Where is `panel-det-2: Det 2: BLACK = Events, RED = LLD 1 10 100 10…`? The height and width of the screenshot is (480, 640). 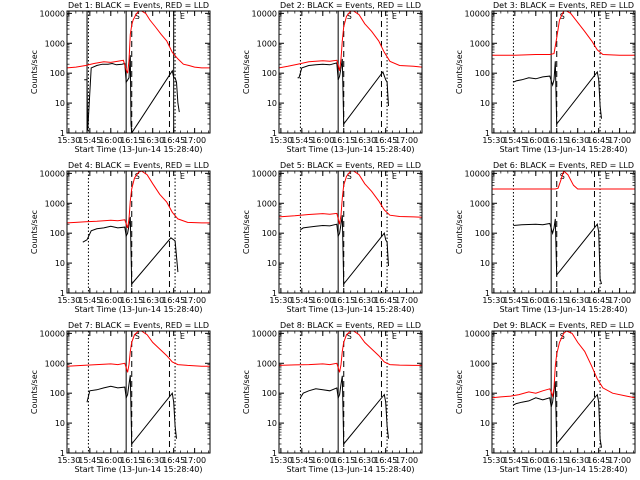
panel-det-2: Det 2: BLACK = Events, RED = LLD 1 10 100 10… is located at coordinates (332, 77).